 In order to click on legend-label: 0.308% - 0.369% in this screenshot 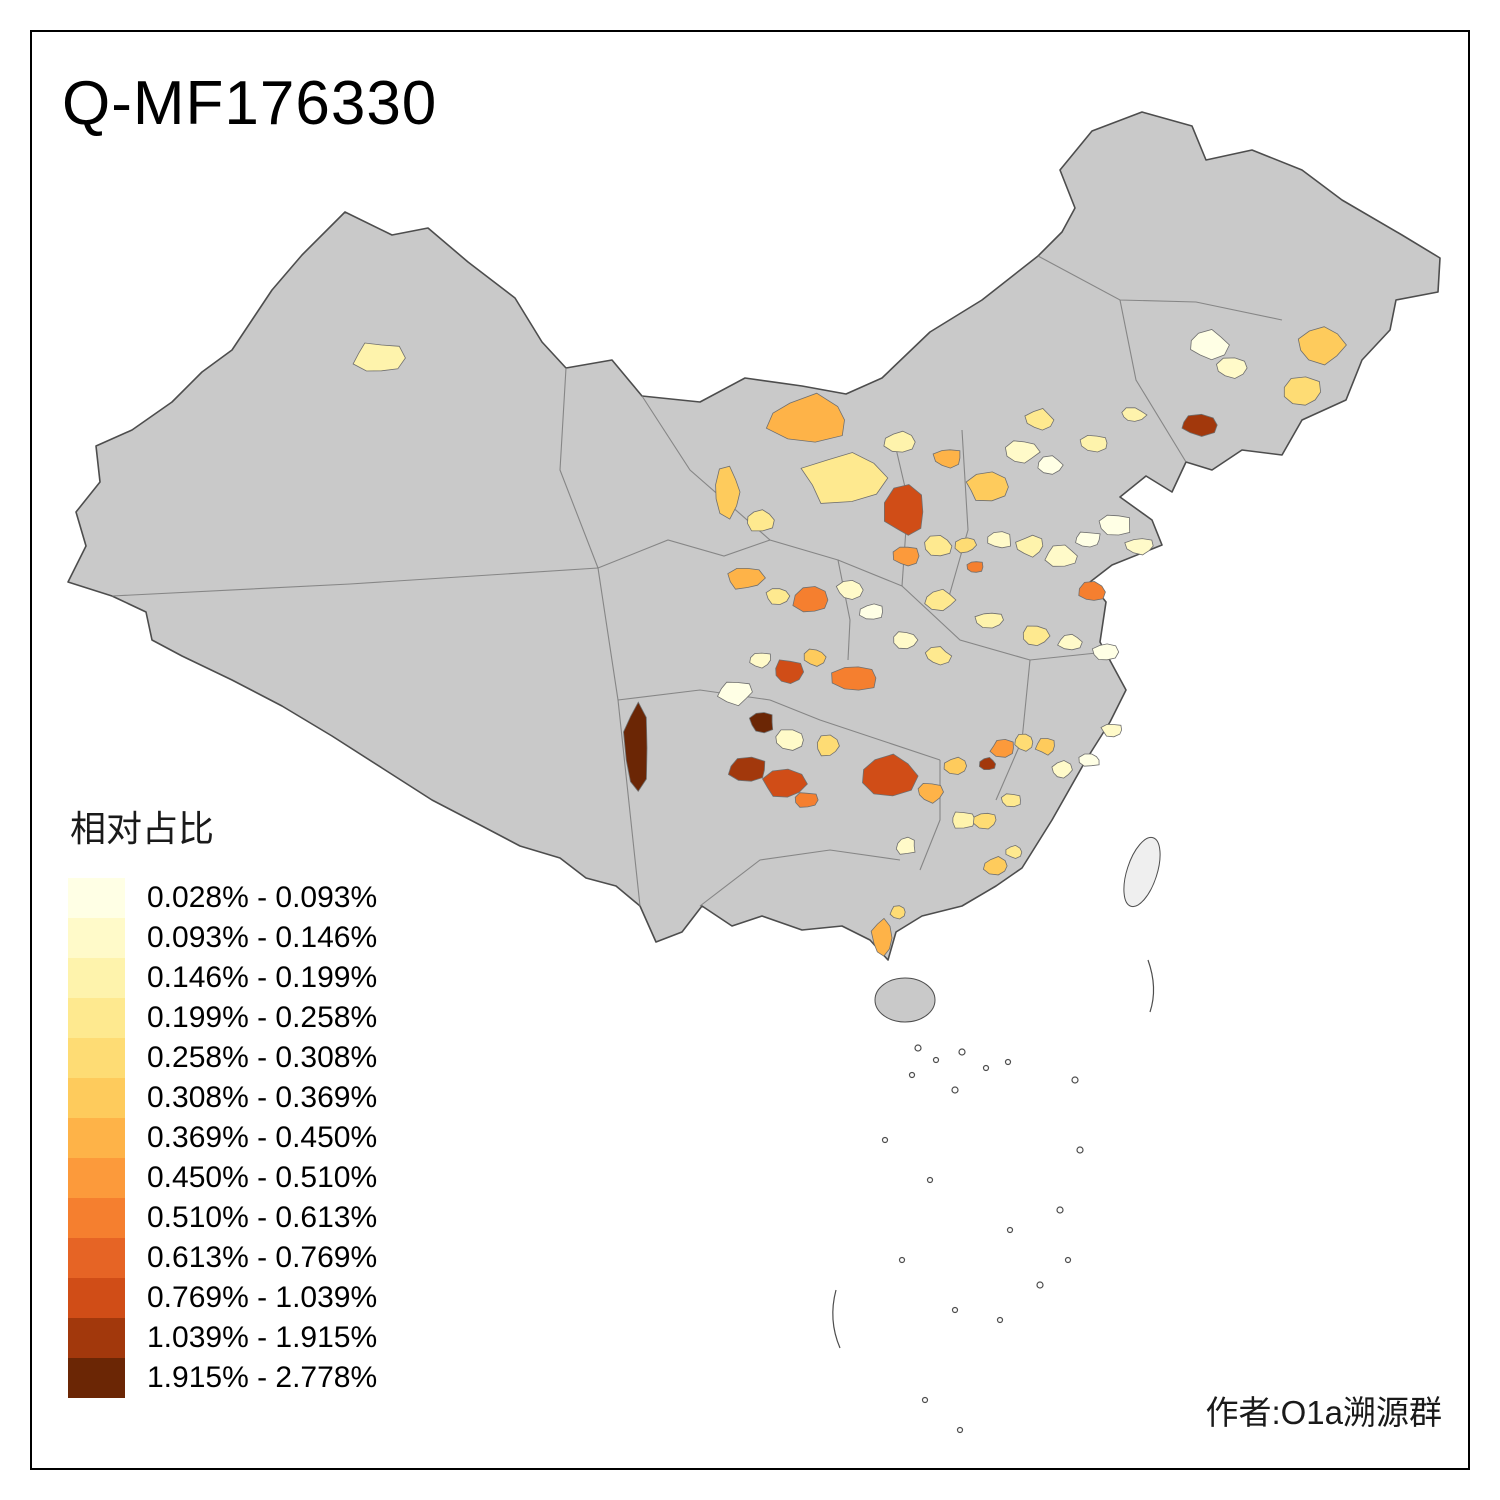, I will do `click(262, 1097)`.